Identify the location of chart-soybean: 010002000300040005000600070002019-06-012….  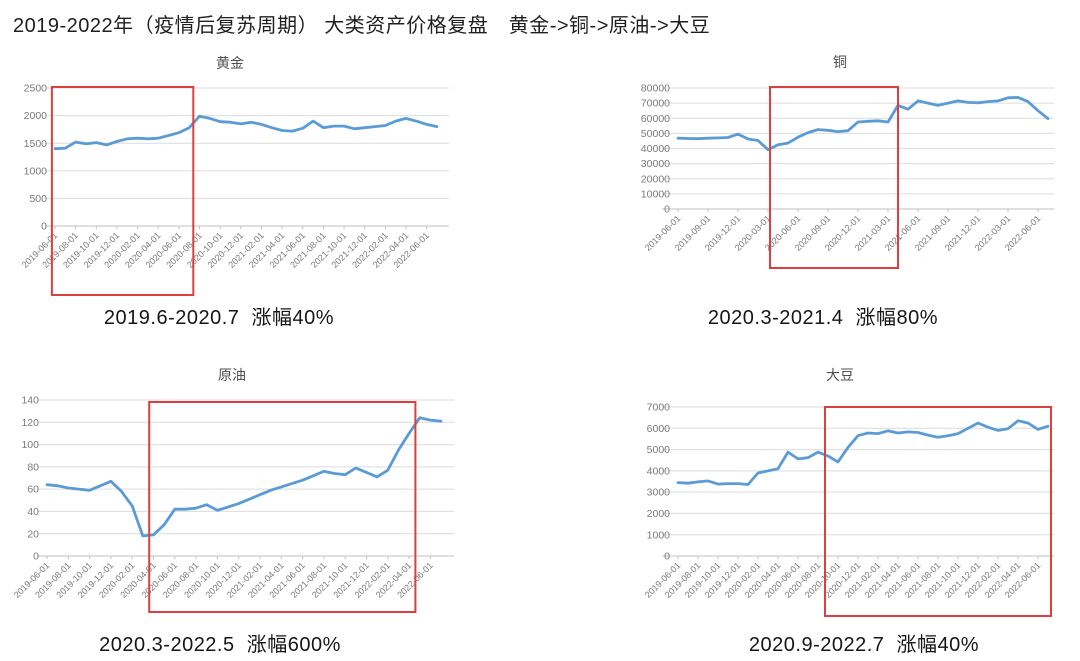
(848, 509).